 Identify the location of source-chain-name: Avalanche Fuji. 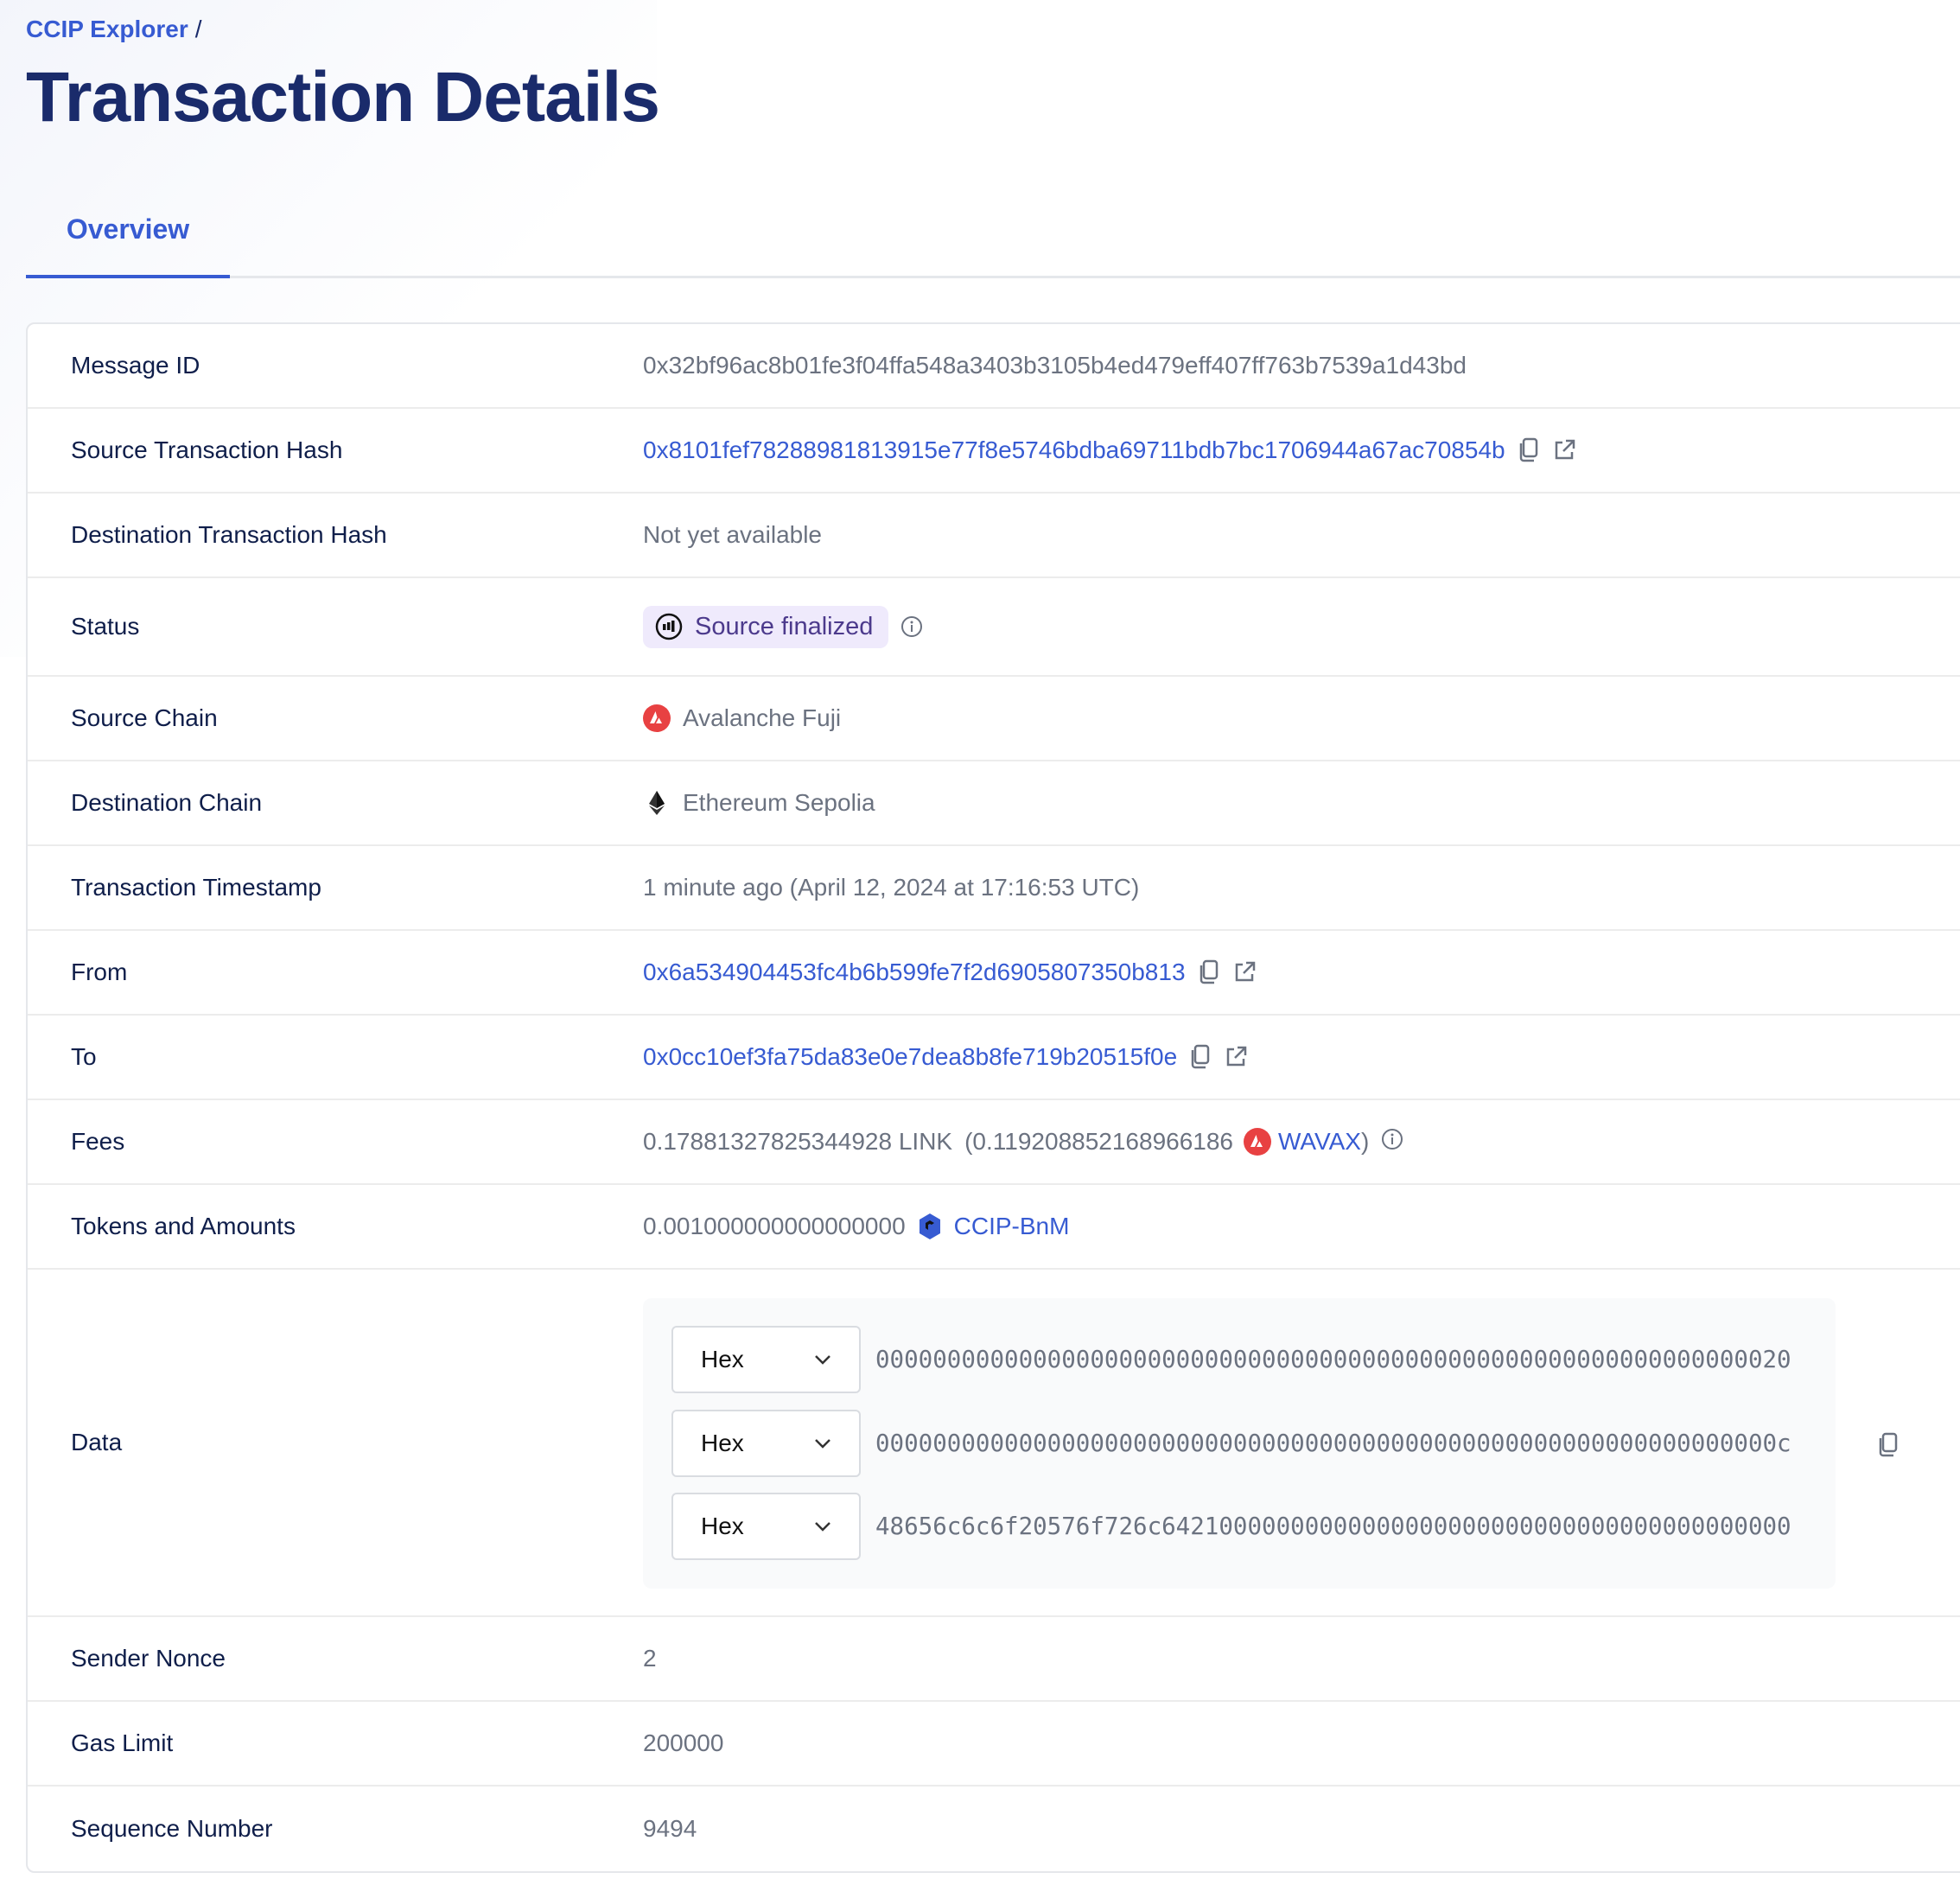
(762, 718).